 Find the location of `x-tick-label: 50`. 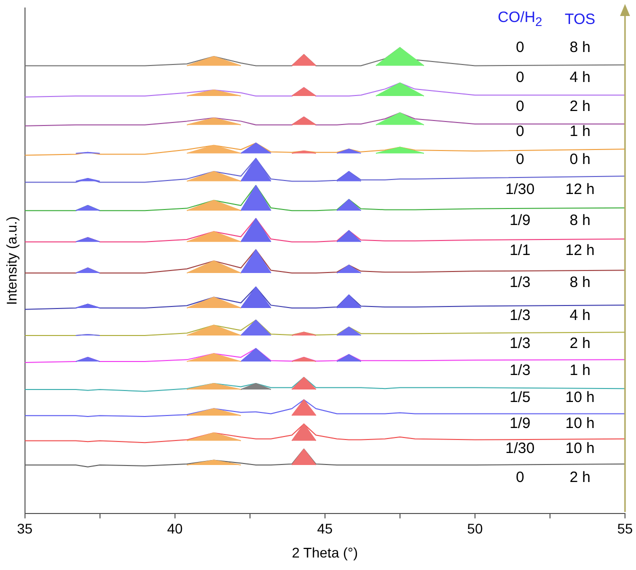

x-tick-label: 50 is located at coordinates (475, 528).